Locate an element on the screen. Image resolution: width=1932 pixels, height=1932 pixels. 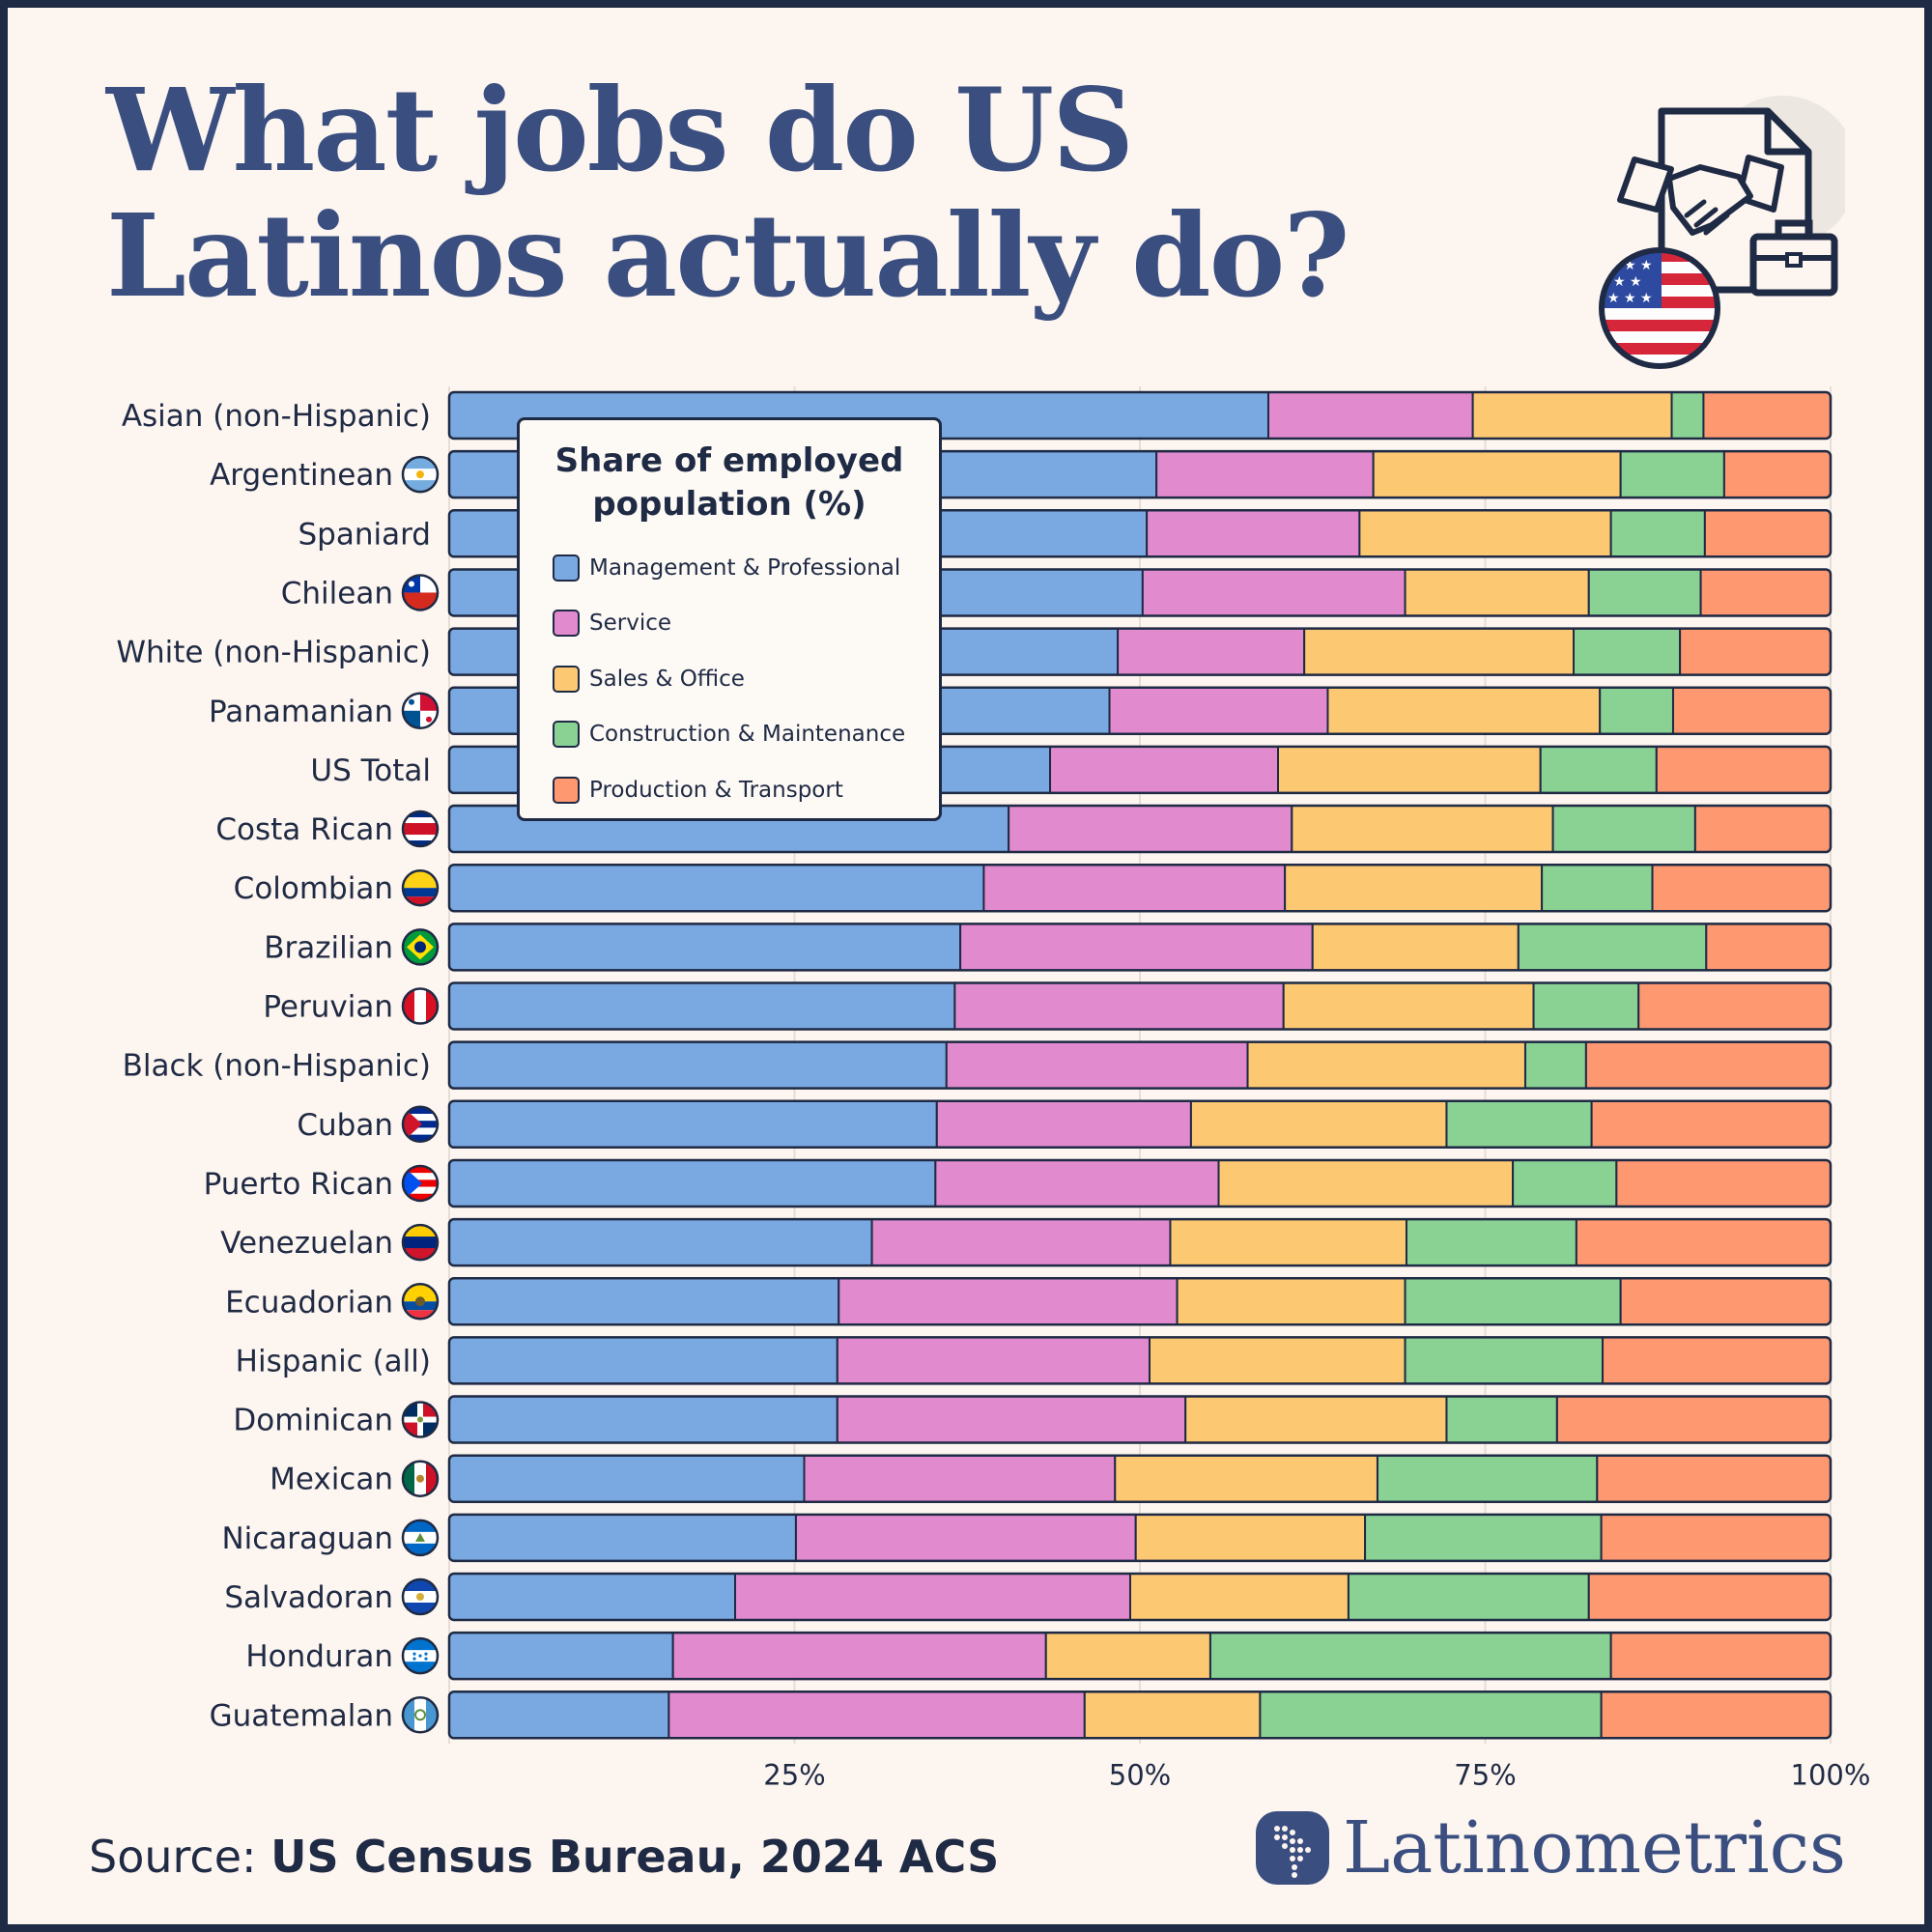
panama-flag-icon is located at coordinates (420, 710).